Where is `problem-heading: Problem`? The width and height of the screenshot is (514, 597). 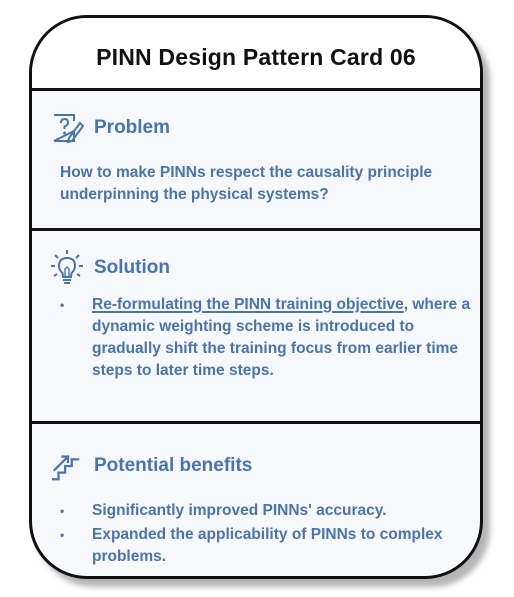 problem-heading: Problem is located at coordinates (132, 127).